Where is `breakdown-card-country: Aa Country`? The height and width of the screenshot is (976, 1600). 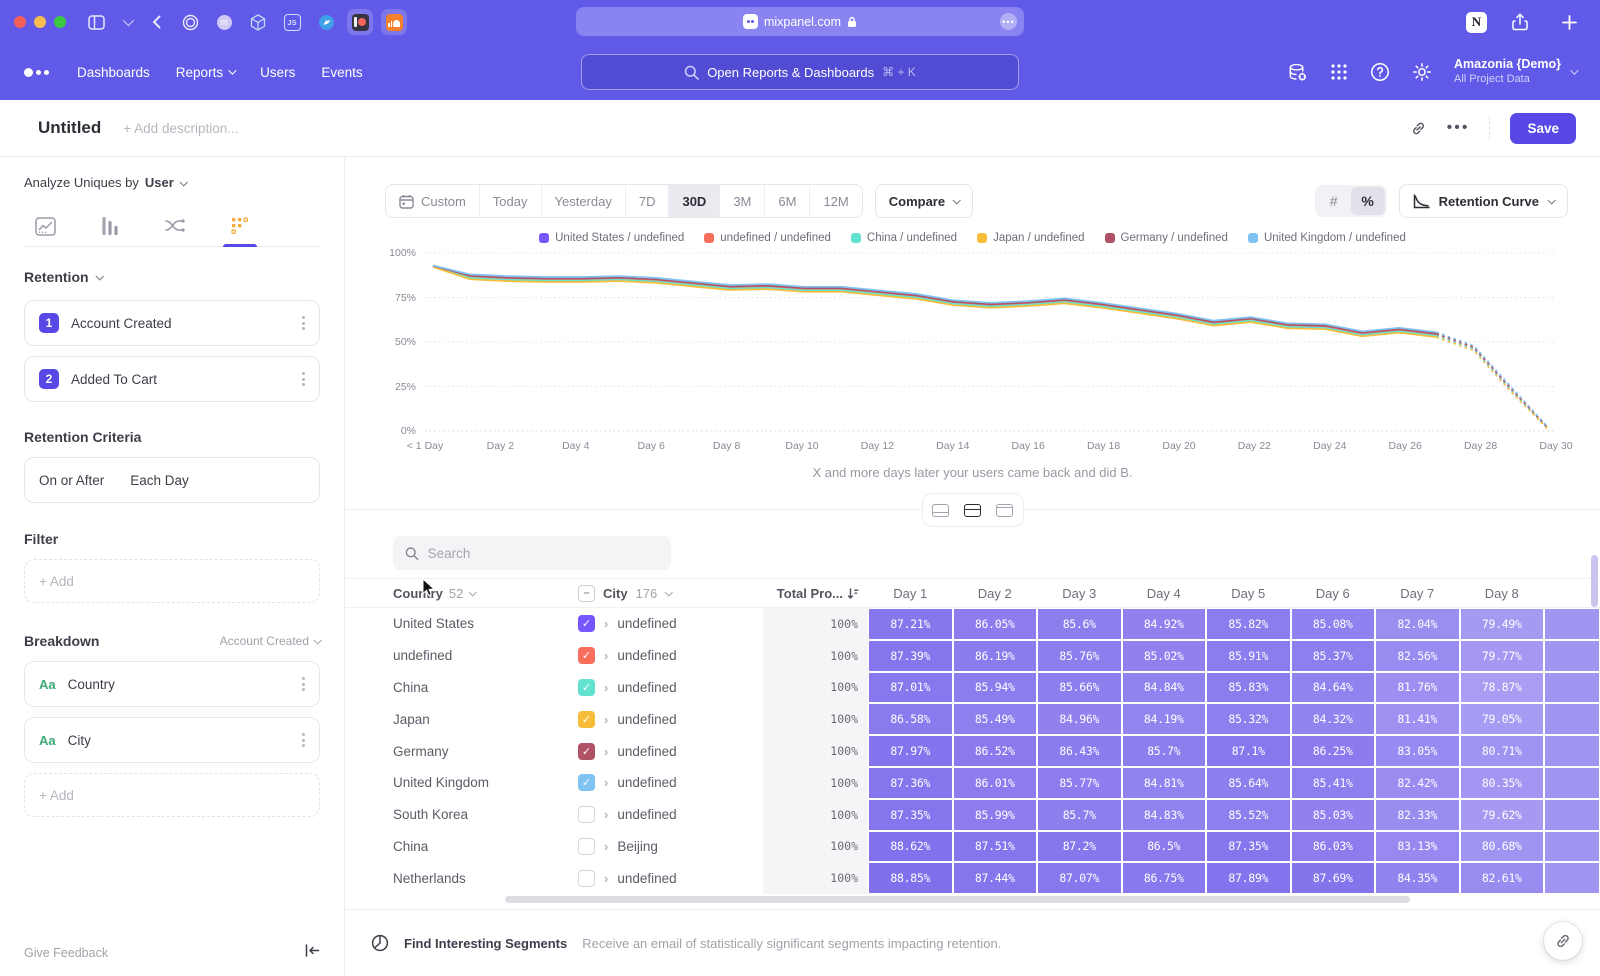 breakdown-card-country: Aa Country is located at coordinates (172, 684).